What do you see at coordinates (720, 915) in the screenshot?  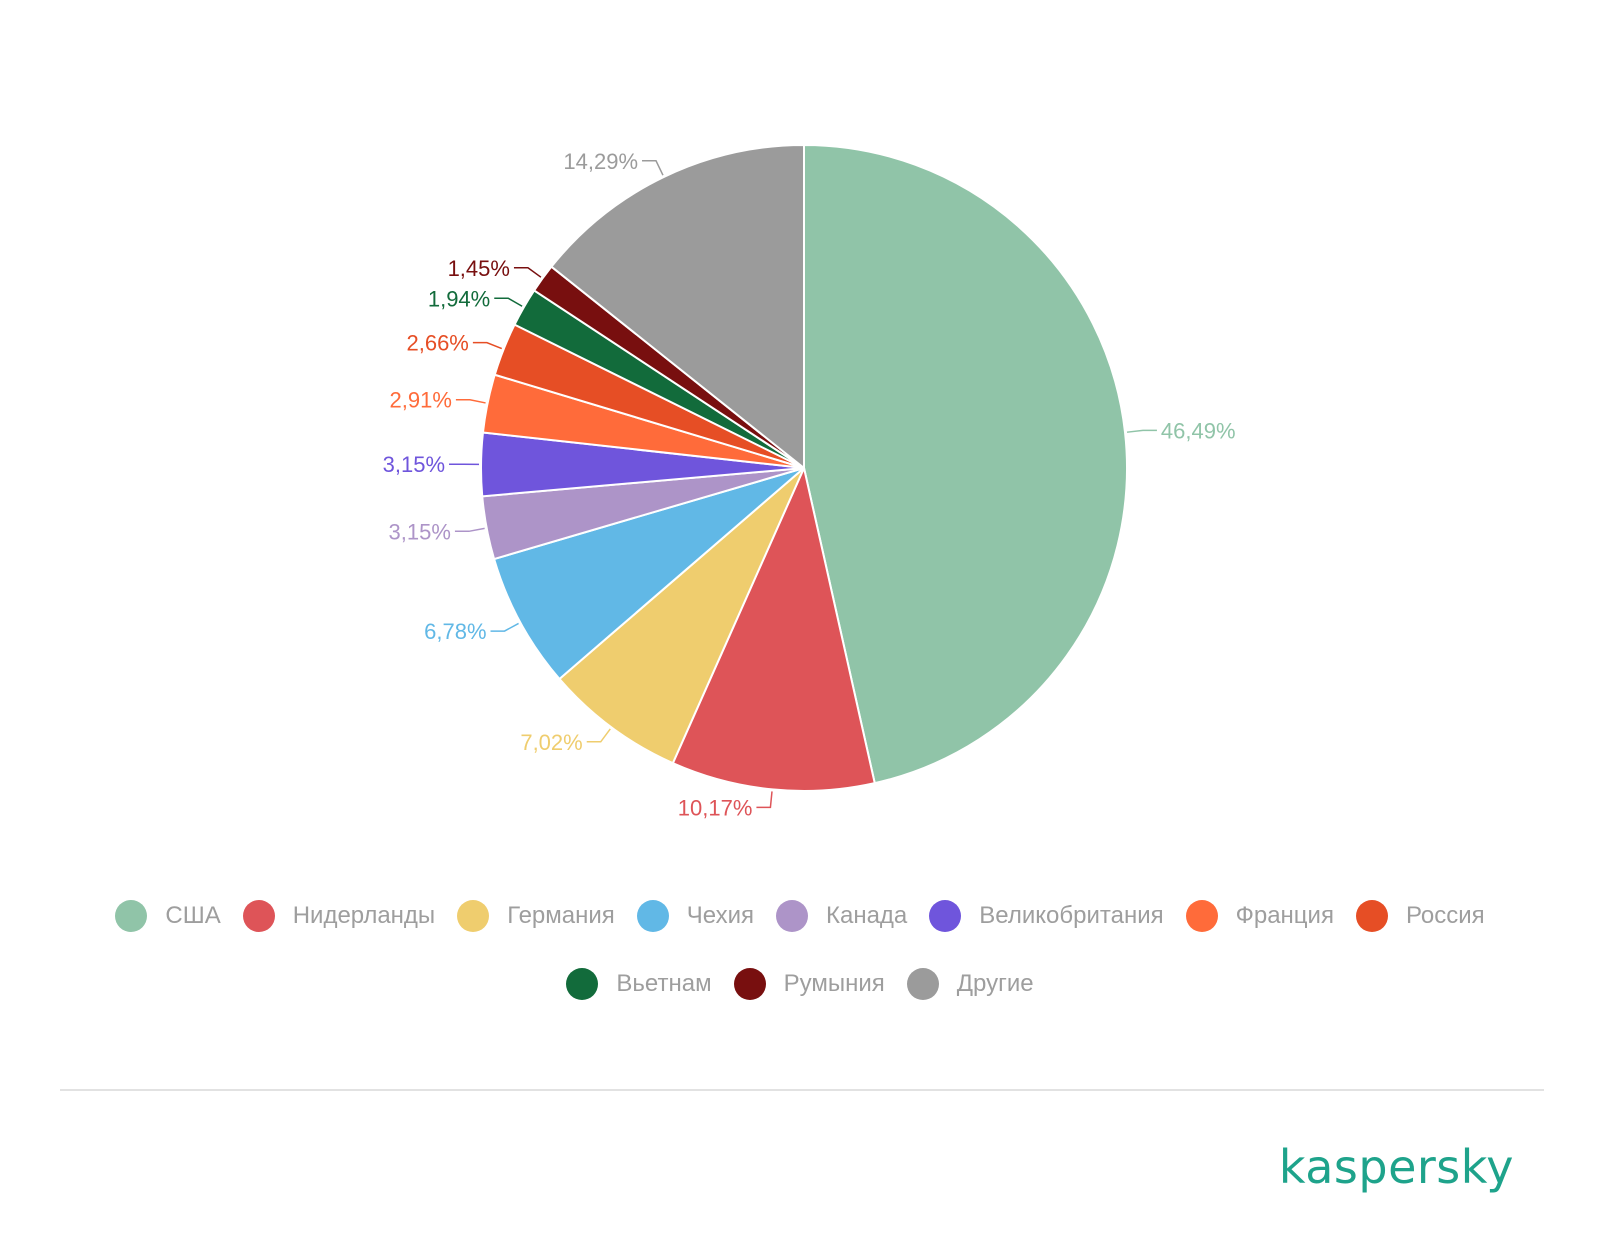 I see `legend-label: Чехия` at bounding box center [720, 915].